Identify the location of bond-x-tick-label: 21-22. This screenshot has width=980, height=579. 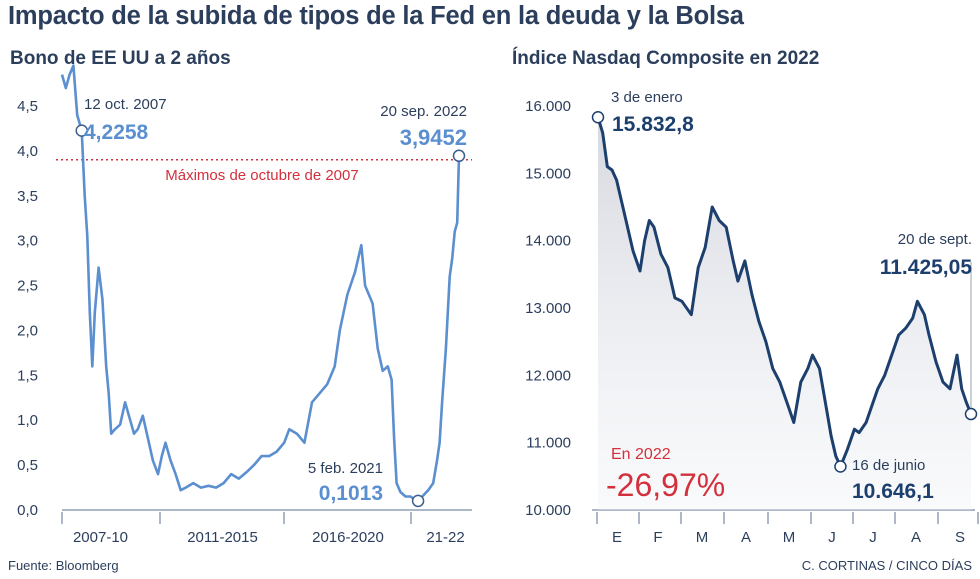
(445, 537).